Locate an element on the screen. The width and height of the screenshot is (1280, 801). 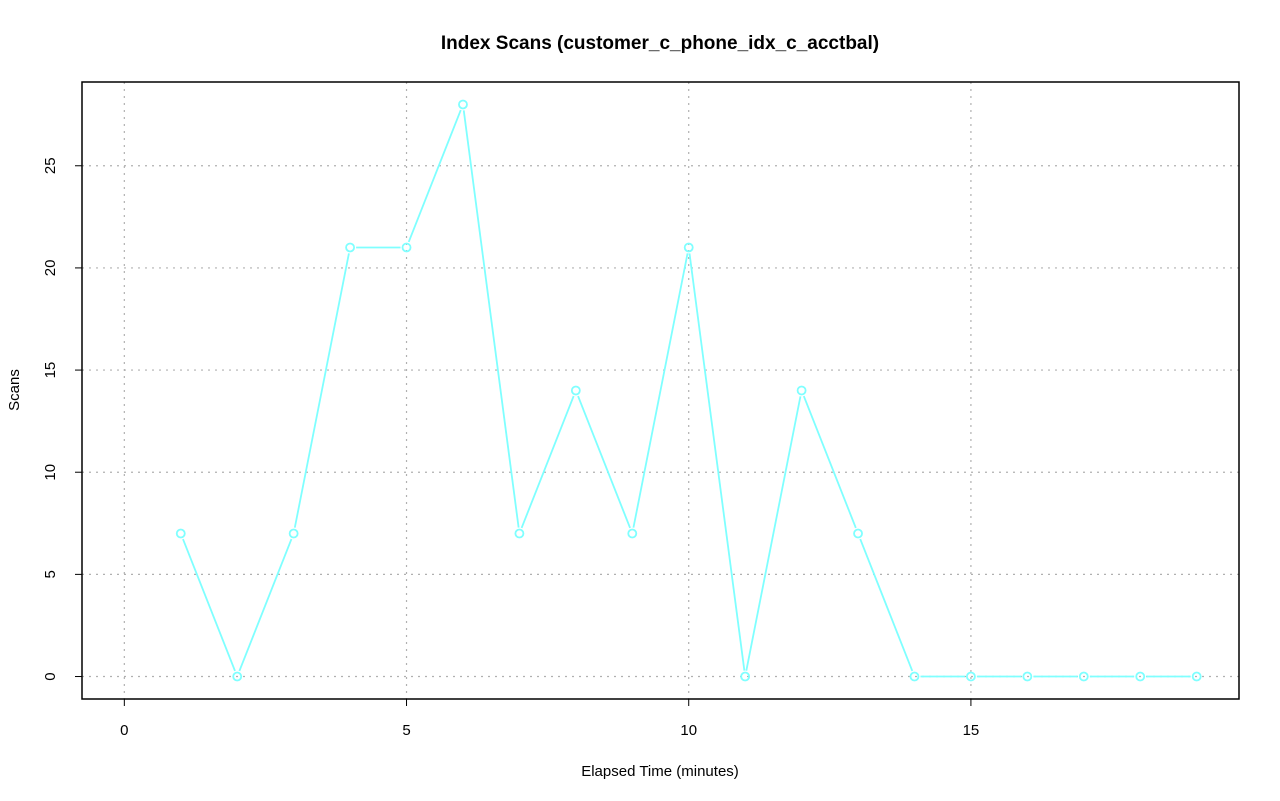
y-tick-label: 20 is located at coordinates (50, 268).